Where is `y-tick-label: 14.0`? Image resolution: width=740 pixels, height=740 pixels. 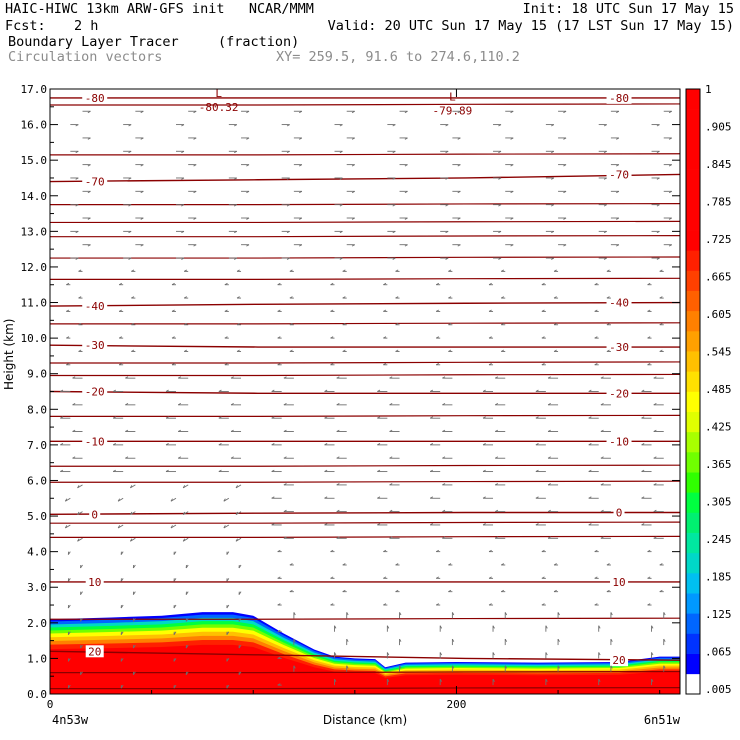 y-tick-label: 14.0 is located at coordinates (34, 196).